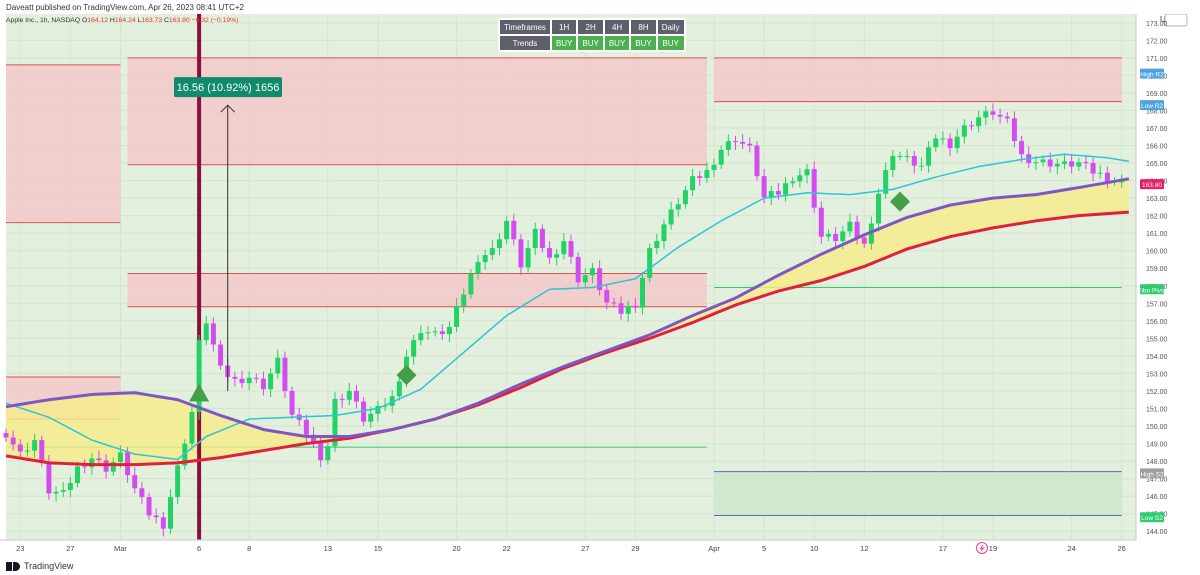 The image size is (1200, 575). What do you see at coordinates (1176, 20) in the screenshot?
I see `axis-settings-icon` at bounding box center [1176, 20].